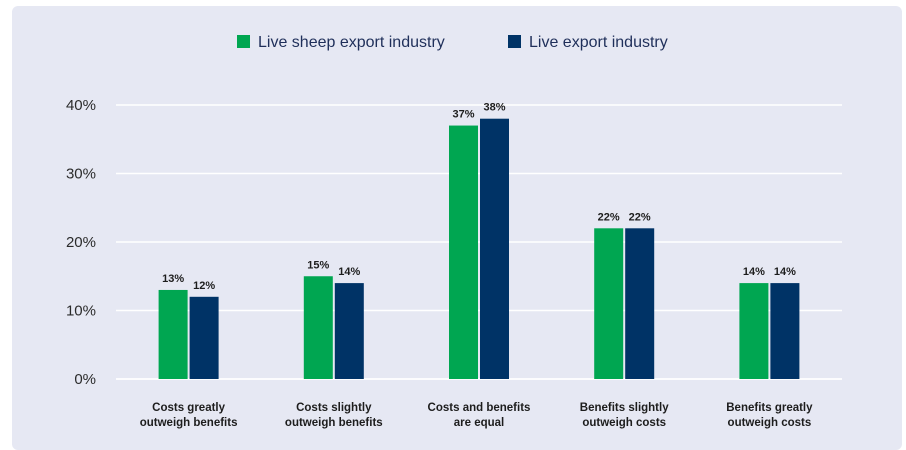 Image resolution: width=906 pixels, height=450 pixels. I want to click on x-category-label: Costs and benefits, so click(479, 408).